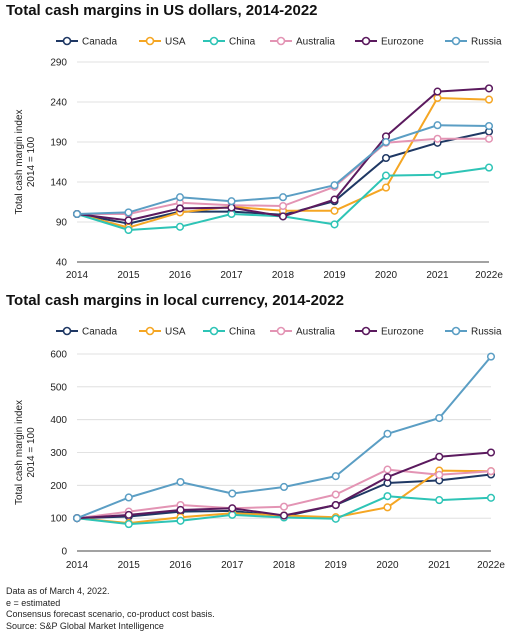 The image size is (526, 640). I want to click on chart-1-legend-label: Eurozone, so click(402, 42).